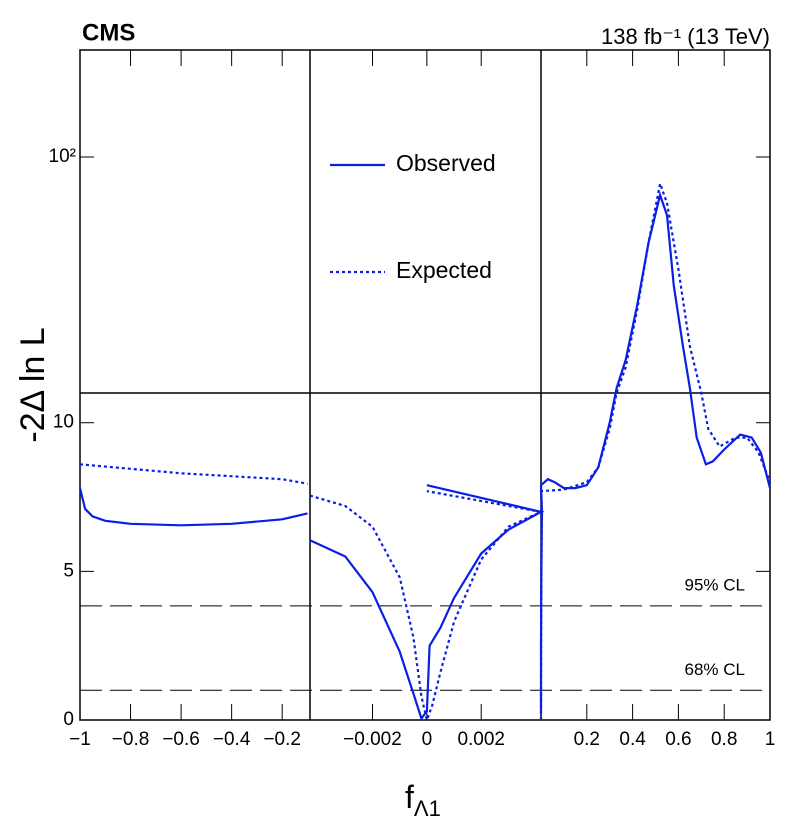 This screenshot has width=789, height=829. I want to click on cl-label: 95% CL, so click(715, 584).